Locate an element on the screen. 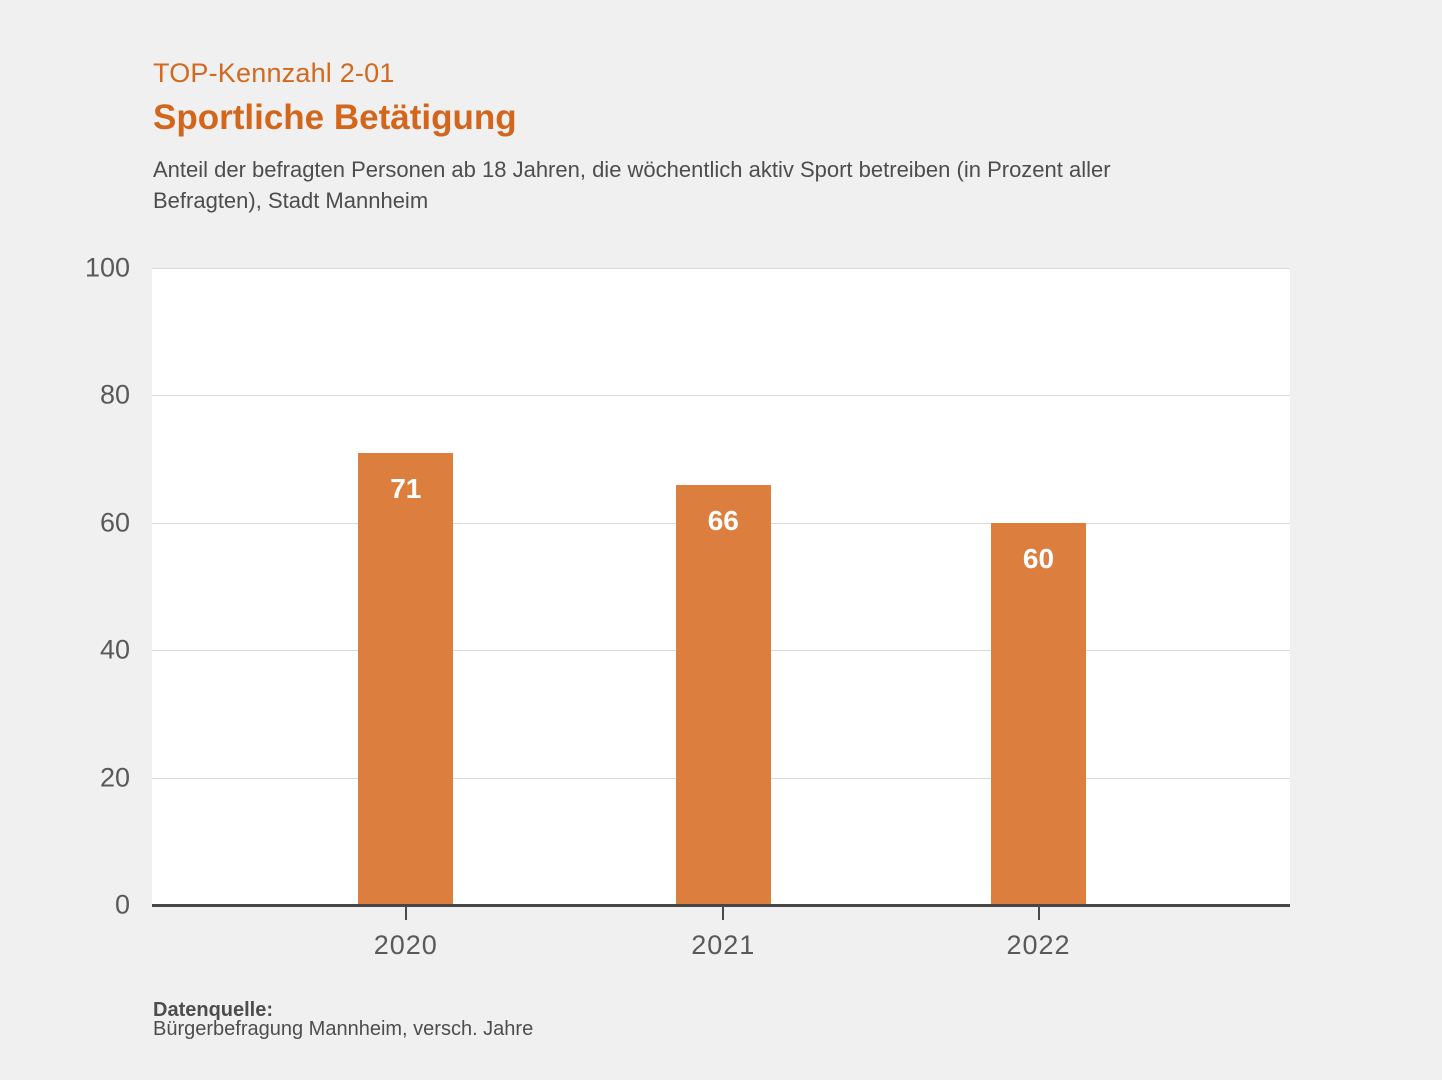  y-tick-label-100: 100 is located at coordinates (107, 267).